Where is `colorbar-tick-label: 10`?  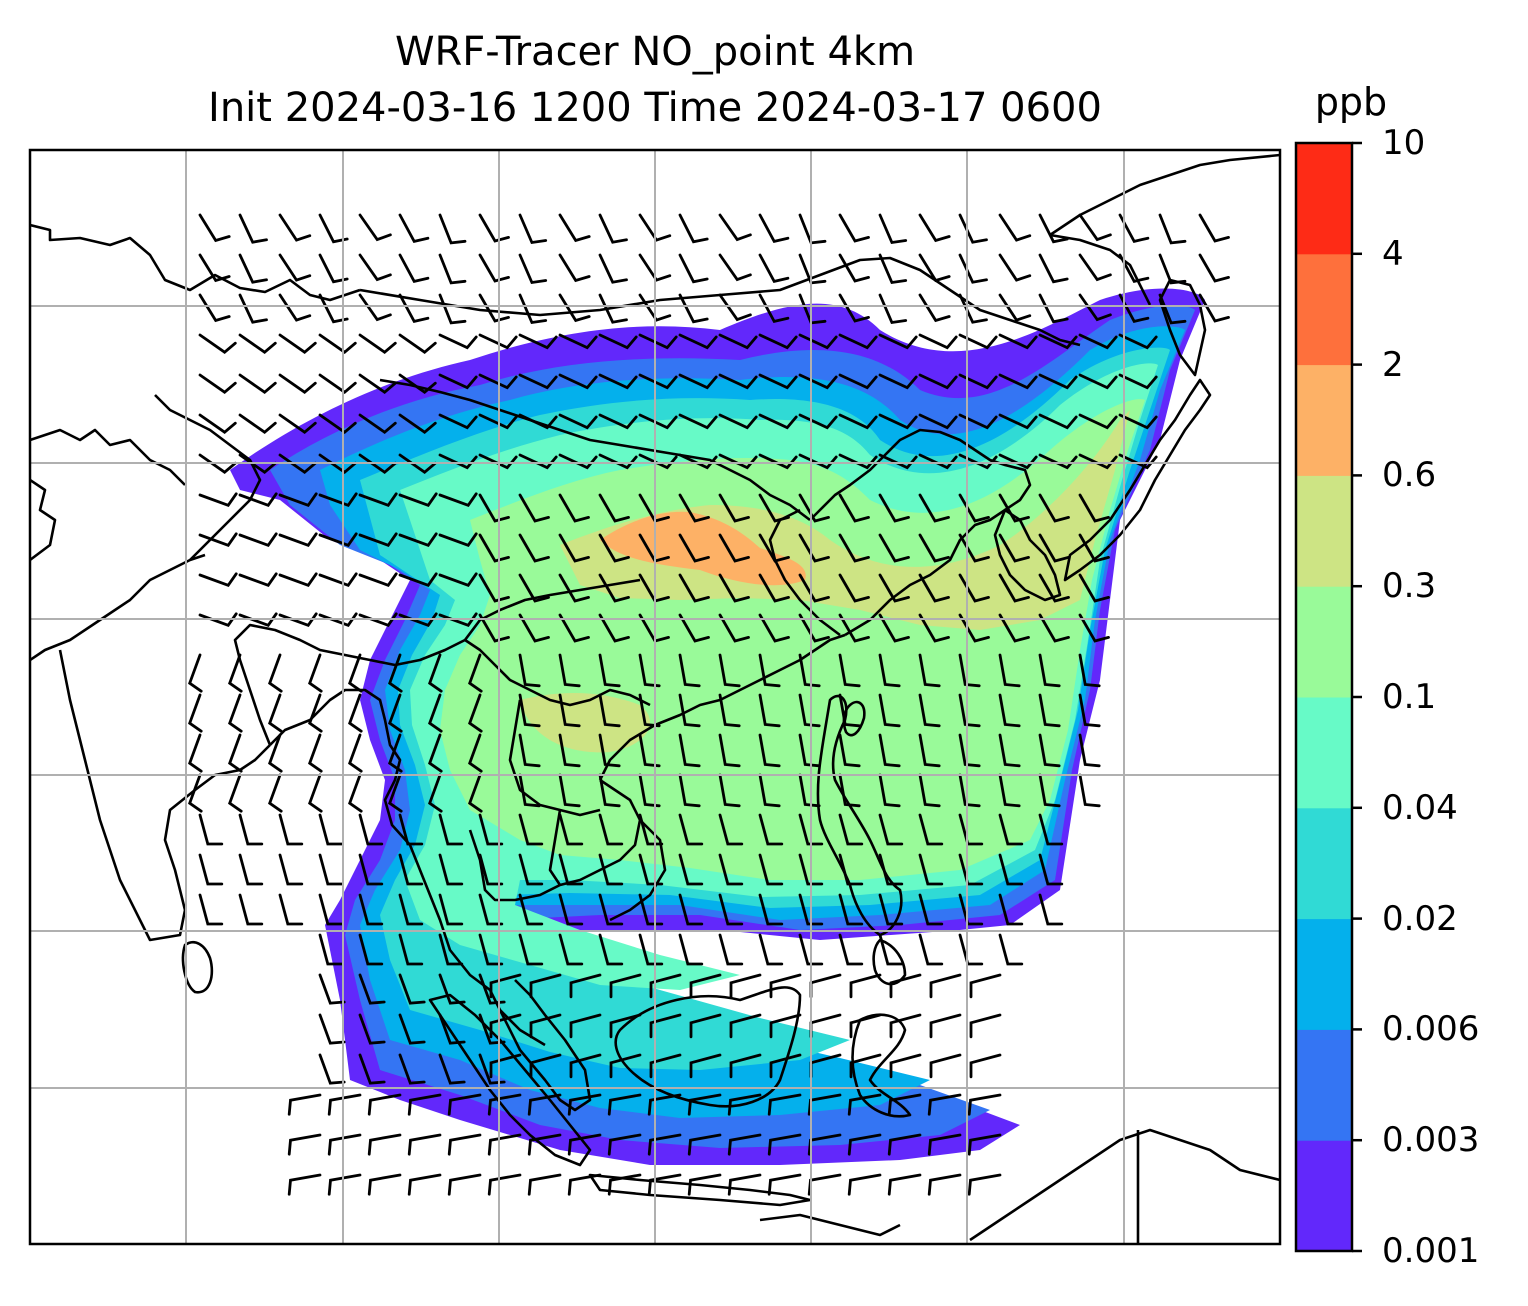
colorbar-tick-label: 10 is located at coordinates (1404, 143).